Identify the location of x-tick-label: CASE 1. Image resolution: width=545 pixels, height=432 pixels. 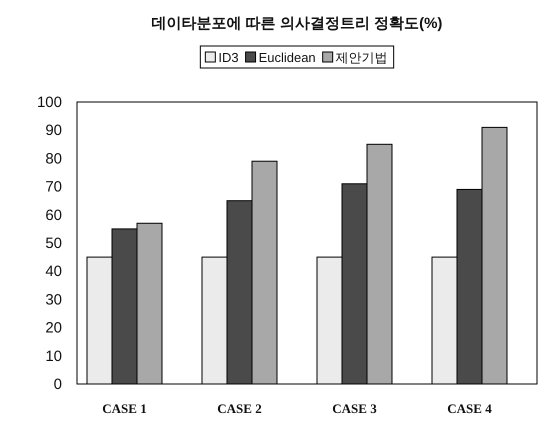
(124, 408).